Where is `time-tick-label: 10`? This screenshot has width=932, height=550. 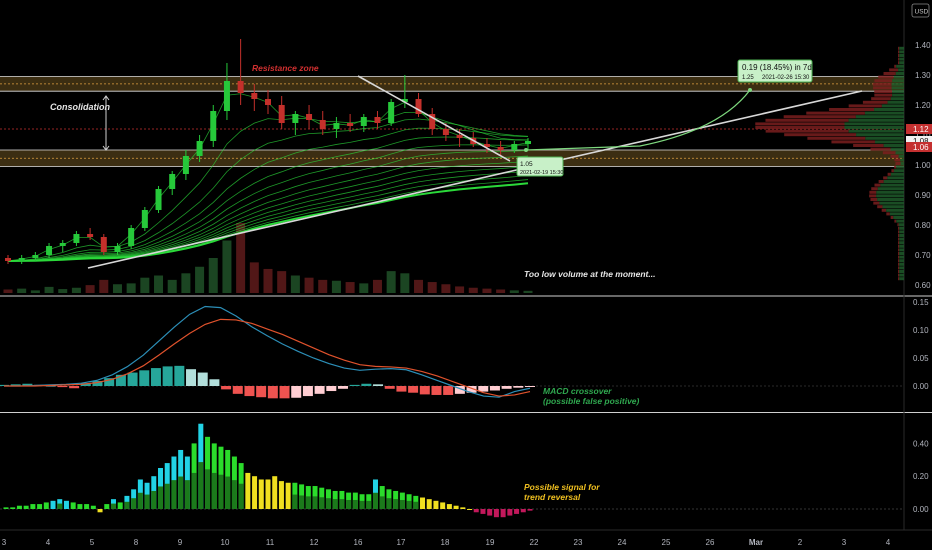 time-tick-label: 10 is located at coordinates (225, 542).